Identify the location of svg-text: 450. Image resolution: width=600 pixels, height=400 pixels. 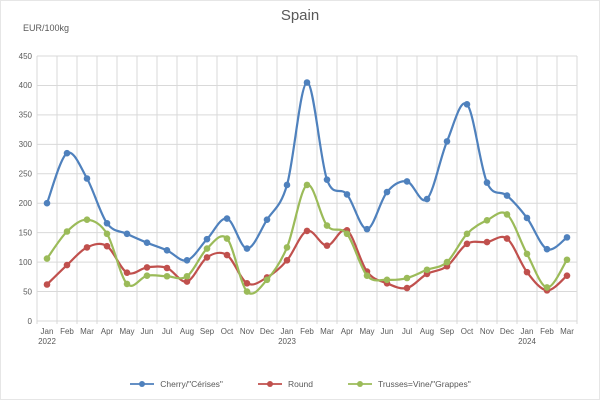
(26, 56).